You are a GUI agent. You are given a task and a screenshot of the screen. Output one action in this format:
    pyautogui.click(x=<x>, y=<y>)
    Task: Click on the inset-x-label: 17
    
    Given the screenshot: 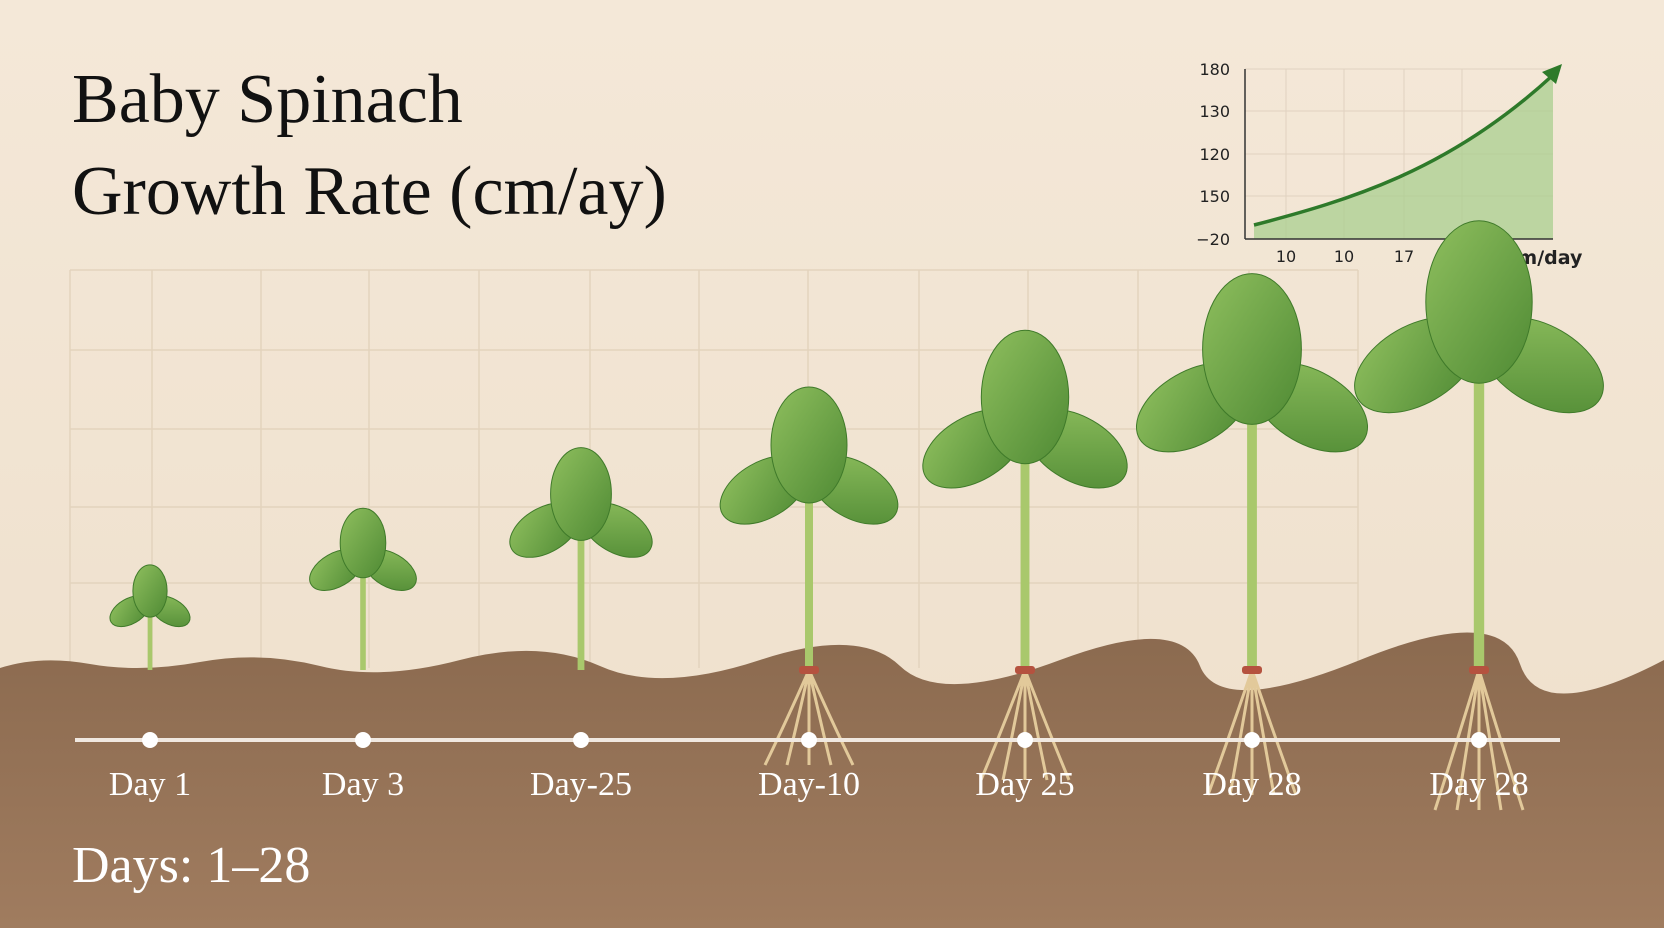 What is the action you would take?
    pyautogui.click(x=1404, y=256)
    